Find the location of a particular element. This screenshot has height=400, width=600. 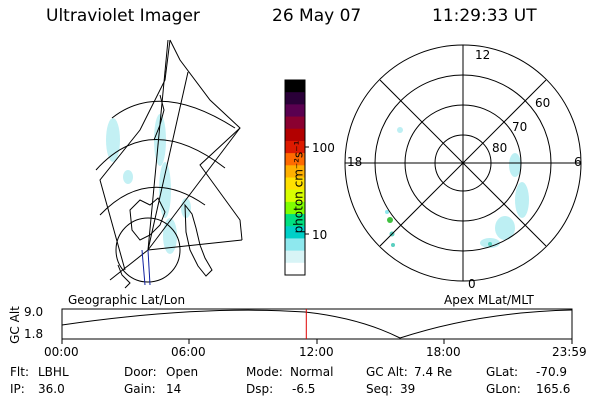

mode-label: Mode: is located at coordinates (264, 372).